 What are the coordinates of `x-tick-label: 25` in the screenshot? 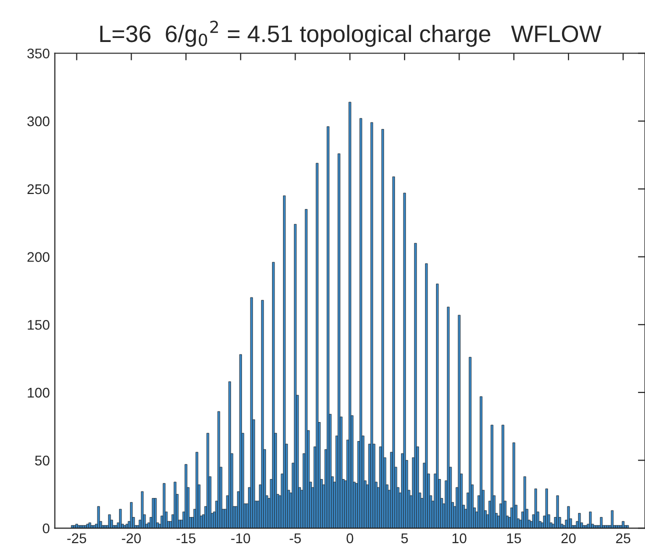 It's located at (623, 538).